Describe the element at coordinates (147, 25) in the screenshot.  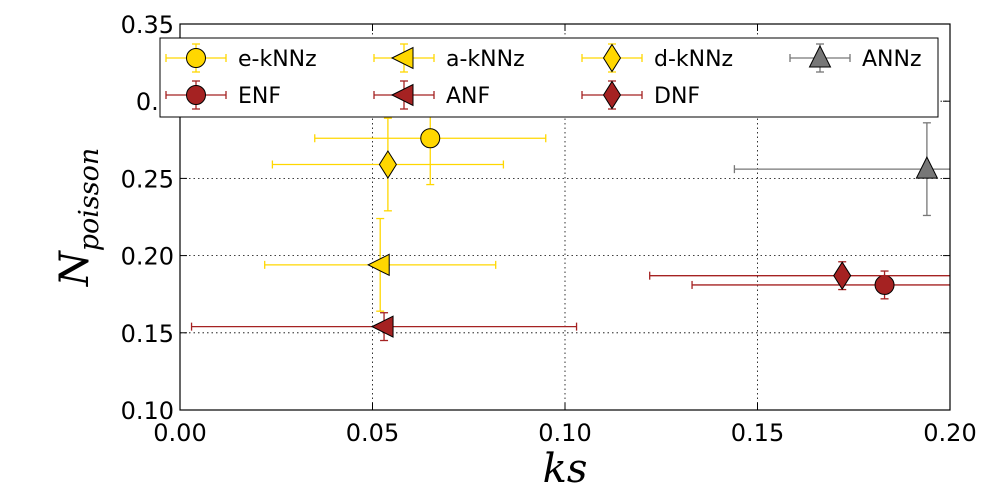
I see `y-tick-label: 0.35` at that location.